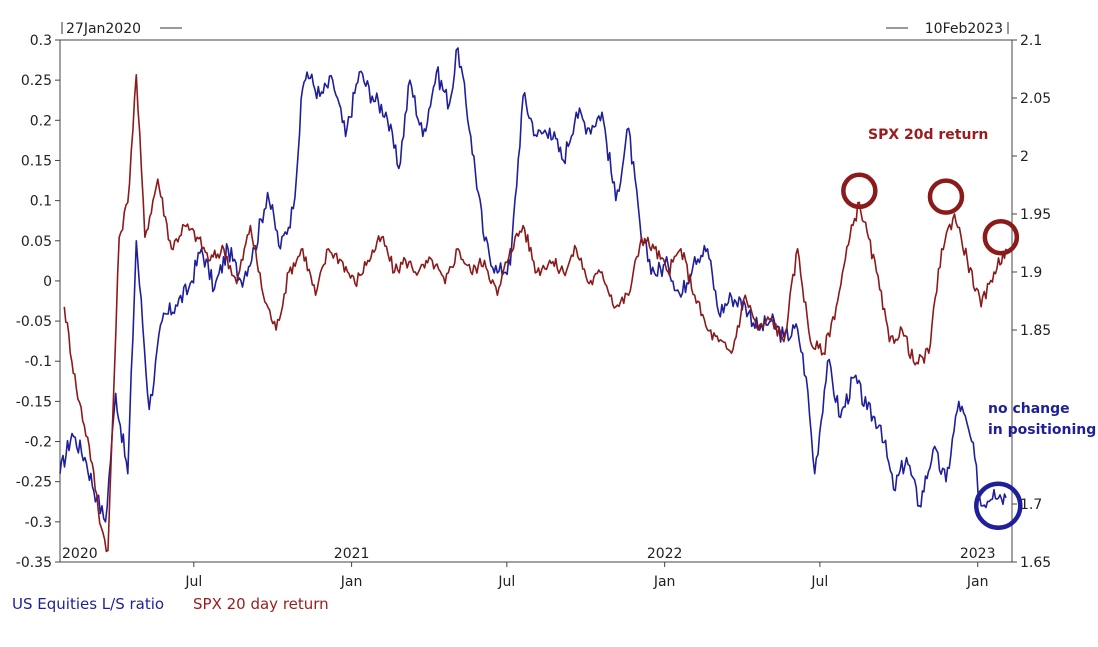 Image resolution: width=1098 pixels, height=647 pixels. What do you see at coordinates (1035, 215) in the screenshot?
I see `right-tick-label-3: 1.95` at bounding box center [1035, 215].